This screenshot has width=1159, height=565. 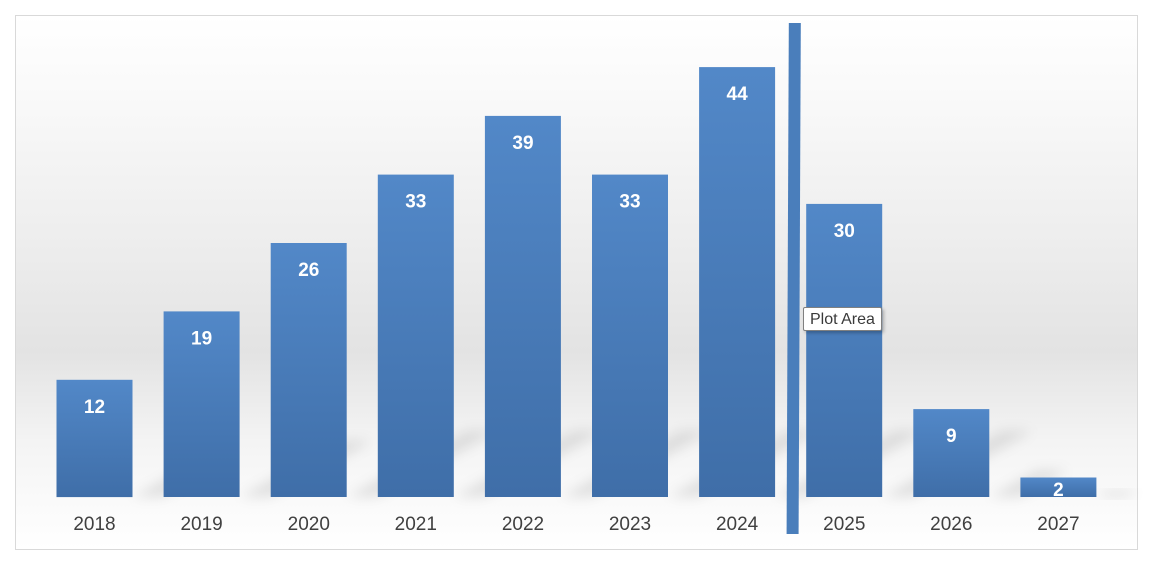 I want to click on x-tick-label-2022: 2022, so click(x=523, y=524).